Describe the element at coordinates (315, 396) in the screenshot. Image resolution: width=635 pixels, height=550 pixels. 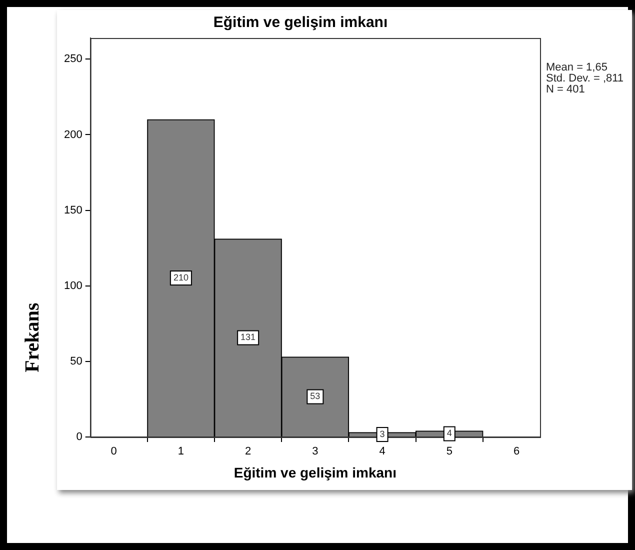
I see `data-label: 53` at that location.